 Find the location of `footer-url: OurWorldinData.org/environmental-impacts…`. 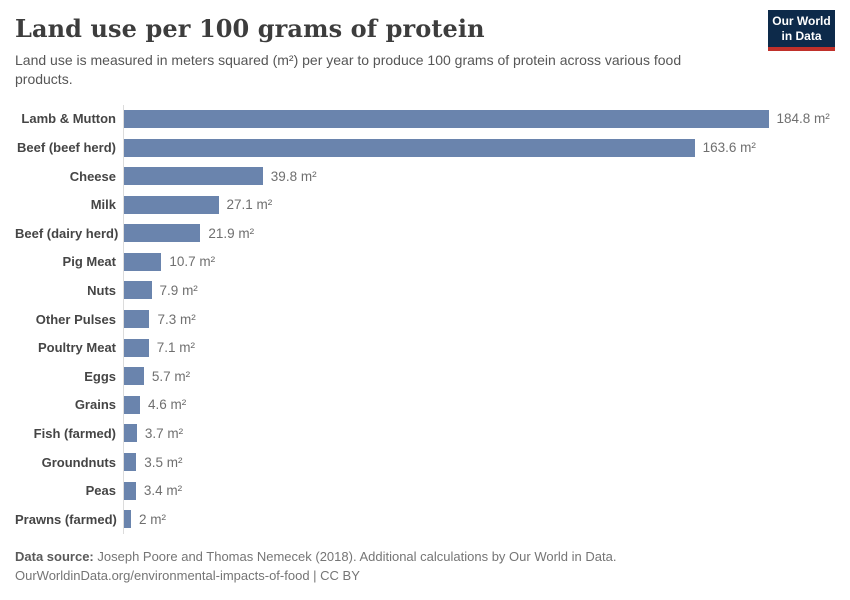

footer-url: OurWorldinData.org/environmental-impacts… is located at coordinates (187, 576).